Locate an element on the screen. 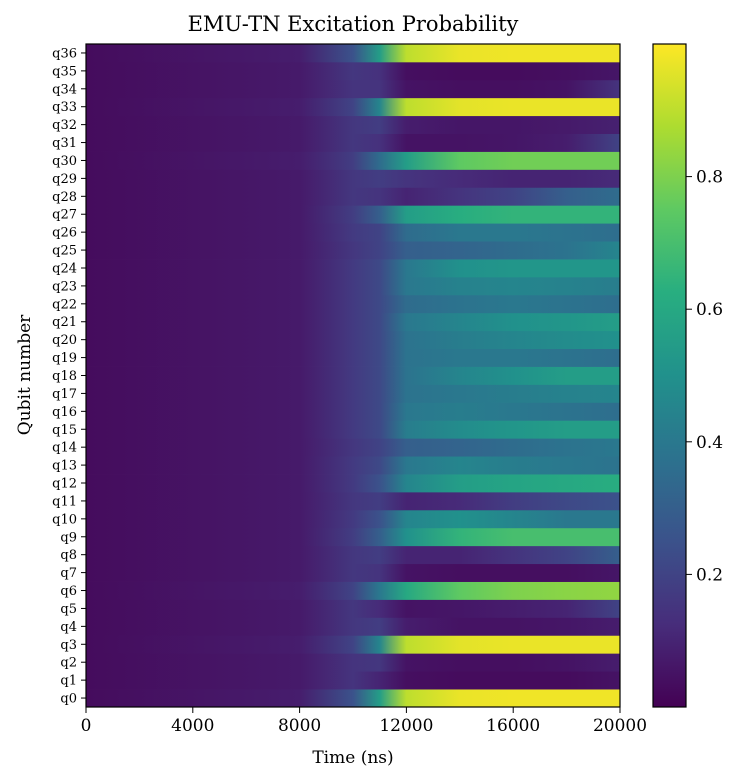 The width and height of the screenshot is (746, 782). y-tick-label: q2 is located at coordinates (68, 663).